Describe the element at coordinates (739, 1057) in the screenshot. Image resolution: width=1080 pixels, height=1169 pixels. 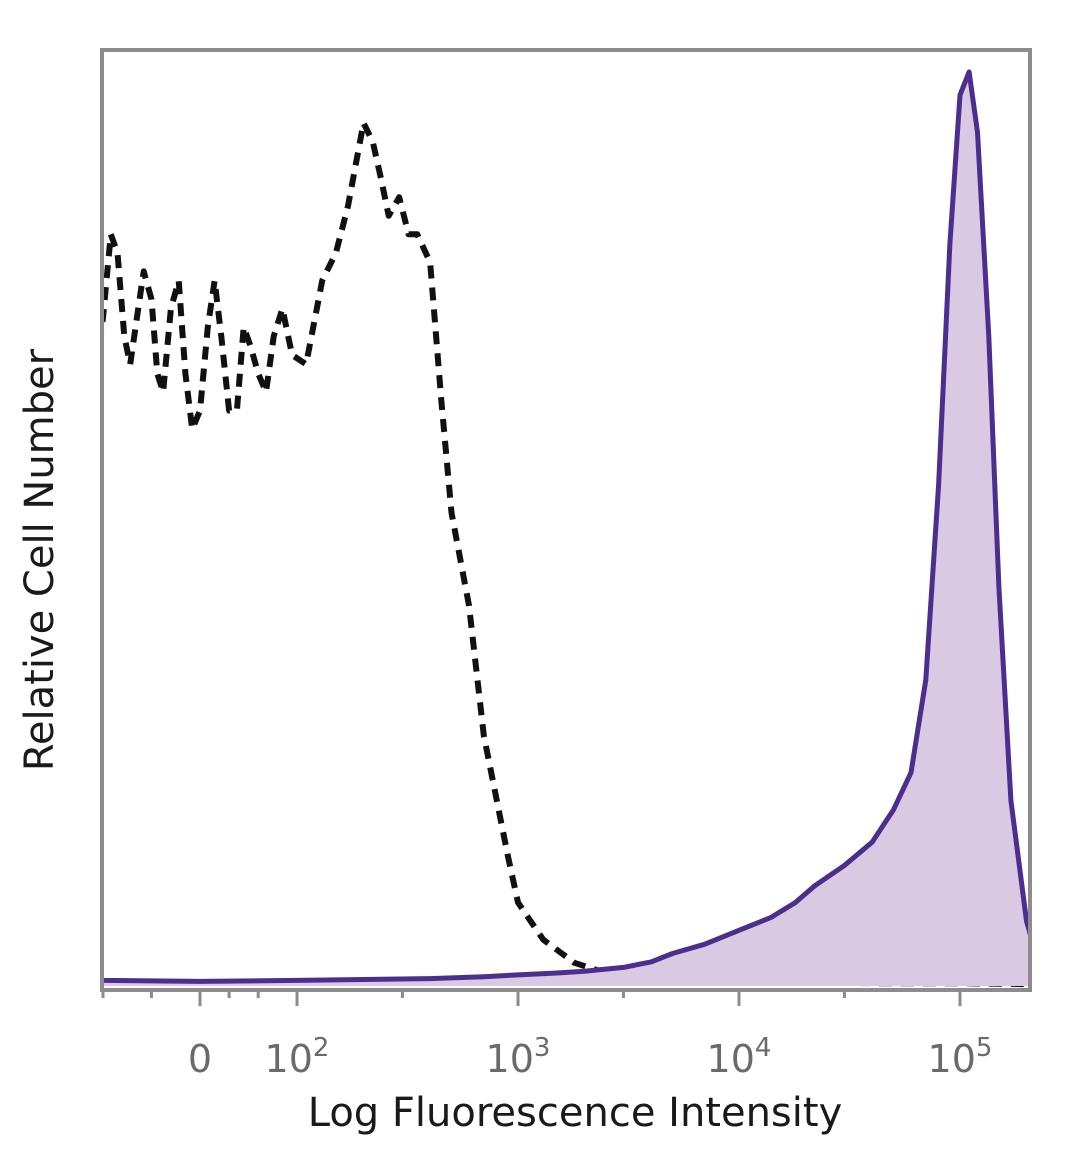
I see `x-tick-label: 104` at that location.